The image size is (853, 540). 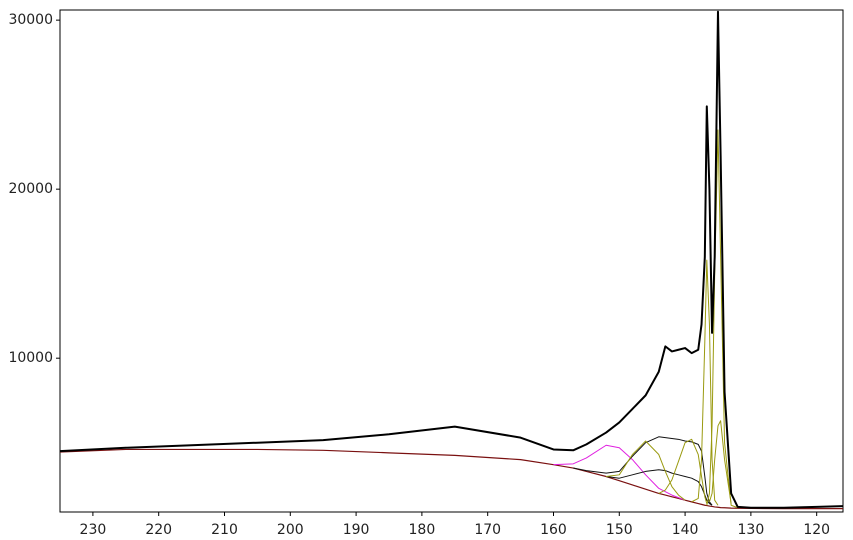 What do you see at coordinates (30, 189) in the screenshot?
I see `y-tick-label: 20000` at bounding box center [30, 189].